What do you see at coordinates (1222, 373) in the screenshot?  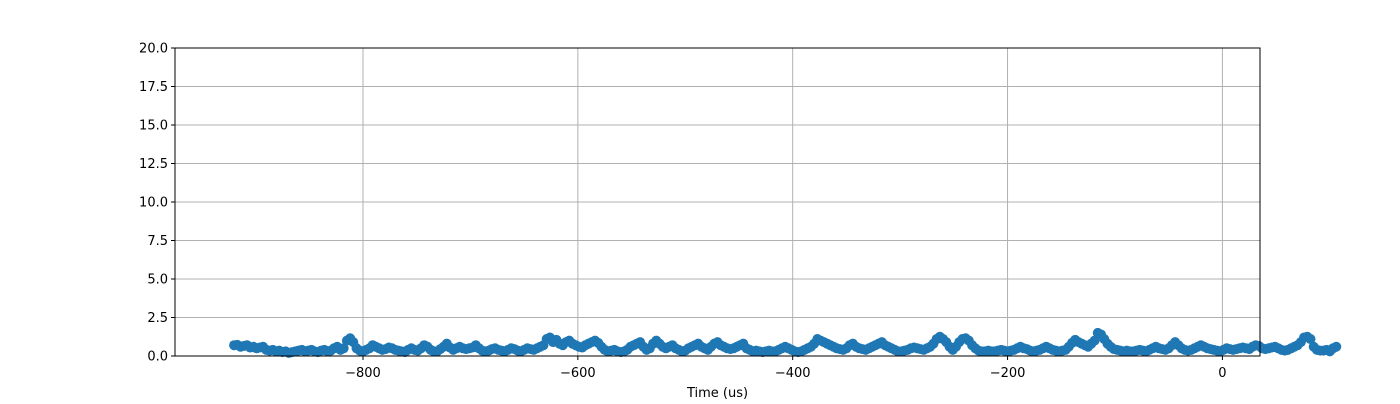 I see `x-tick-label: 0` at bounding box center [1222, 373].